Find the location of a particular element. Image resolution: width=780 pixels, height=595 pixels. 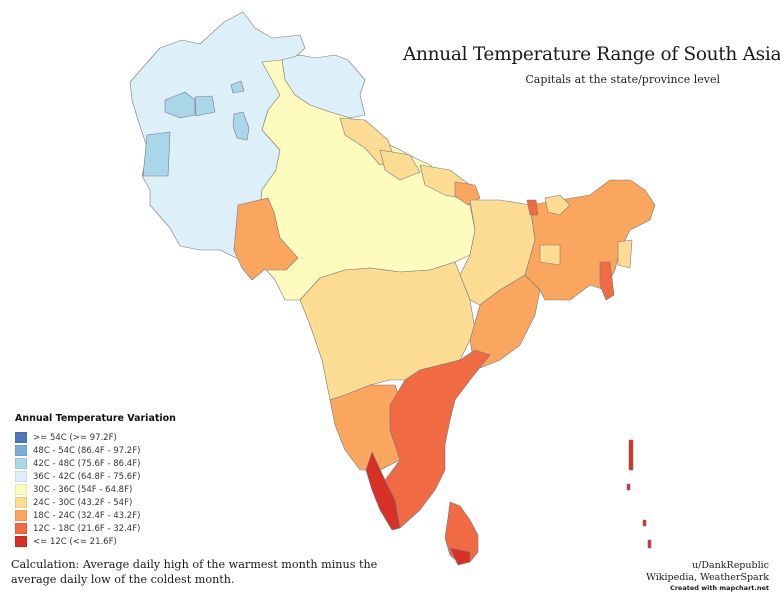

legend-label: 12C - 18C (21.6F - 32.4F) is located at coordinates (87, 528).